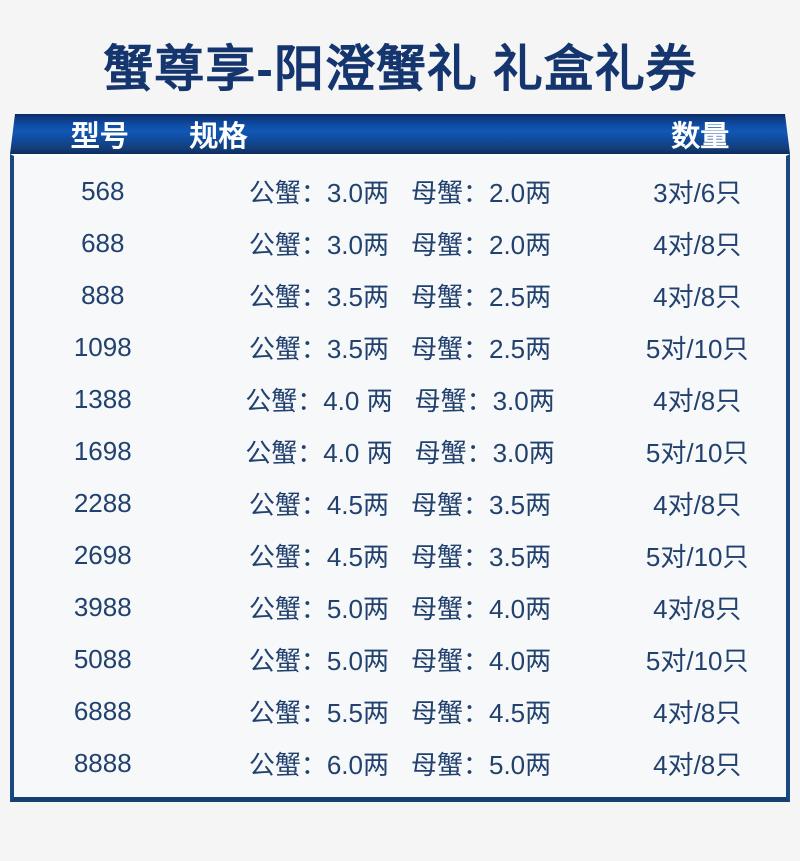 This screenshot has width=800, height=861. I want to click on model-cell: 5088, so click(102, 658).